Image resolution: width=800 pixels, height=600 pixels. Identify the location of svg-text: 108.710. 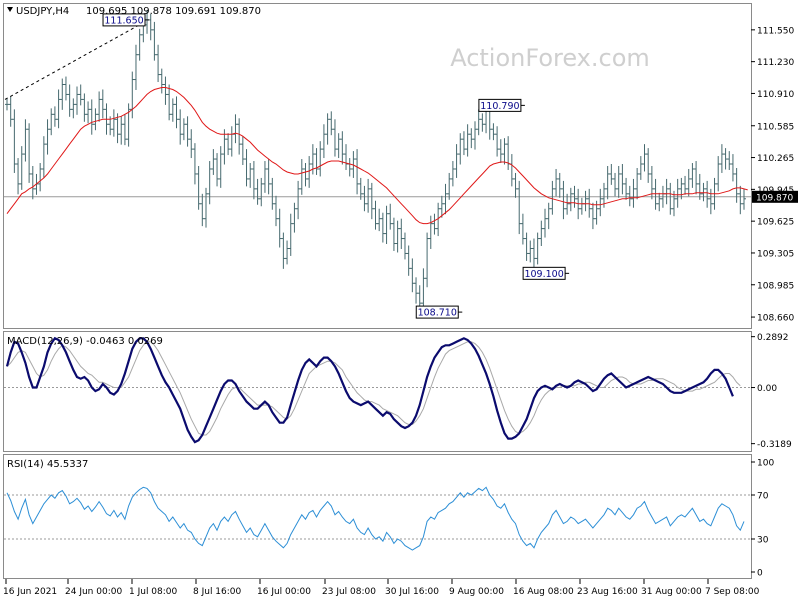
(437, 313).